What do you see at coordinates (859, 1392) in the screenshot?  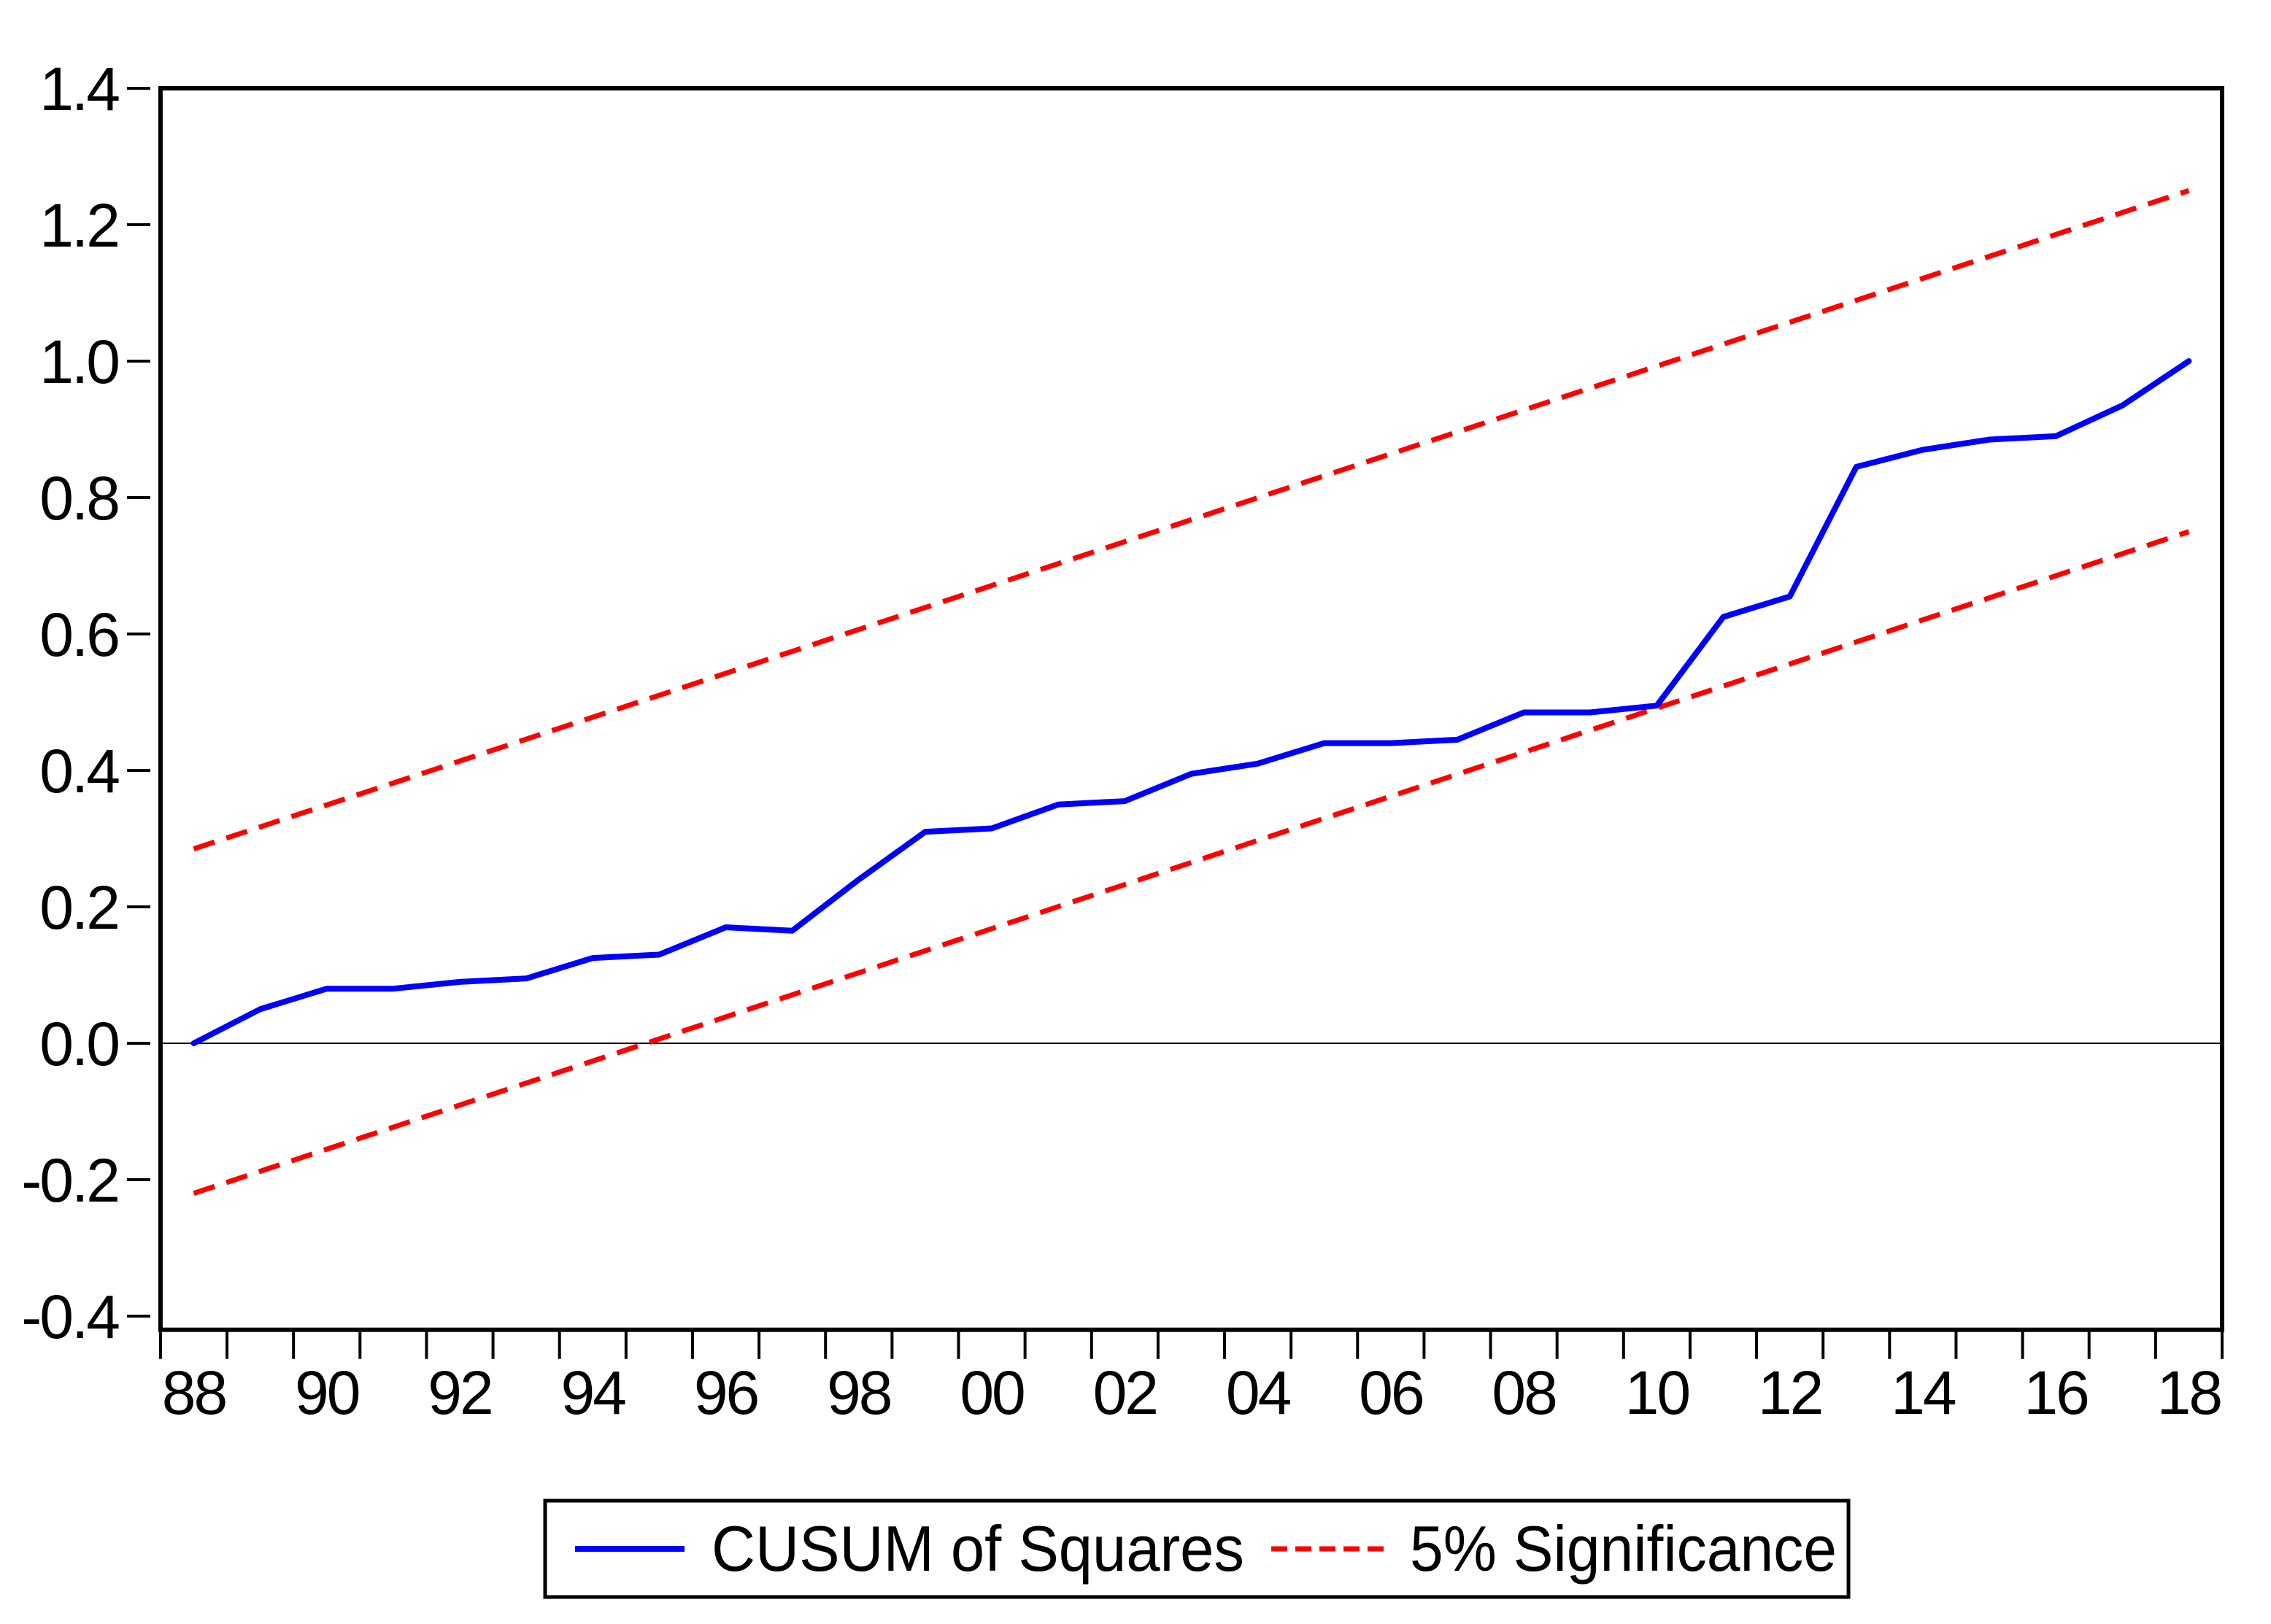 I see `x-axis-tick-label: 98` at bounding box center [859, 1392].